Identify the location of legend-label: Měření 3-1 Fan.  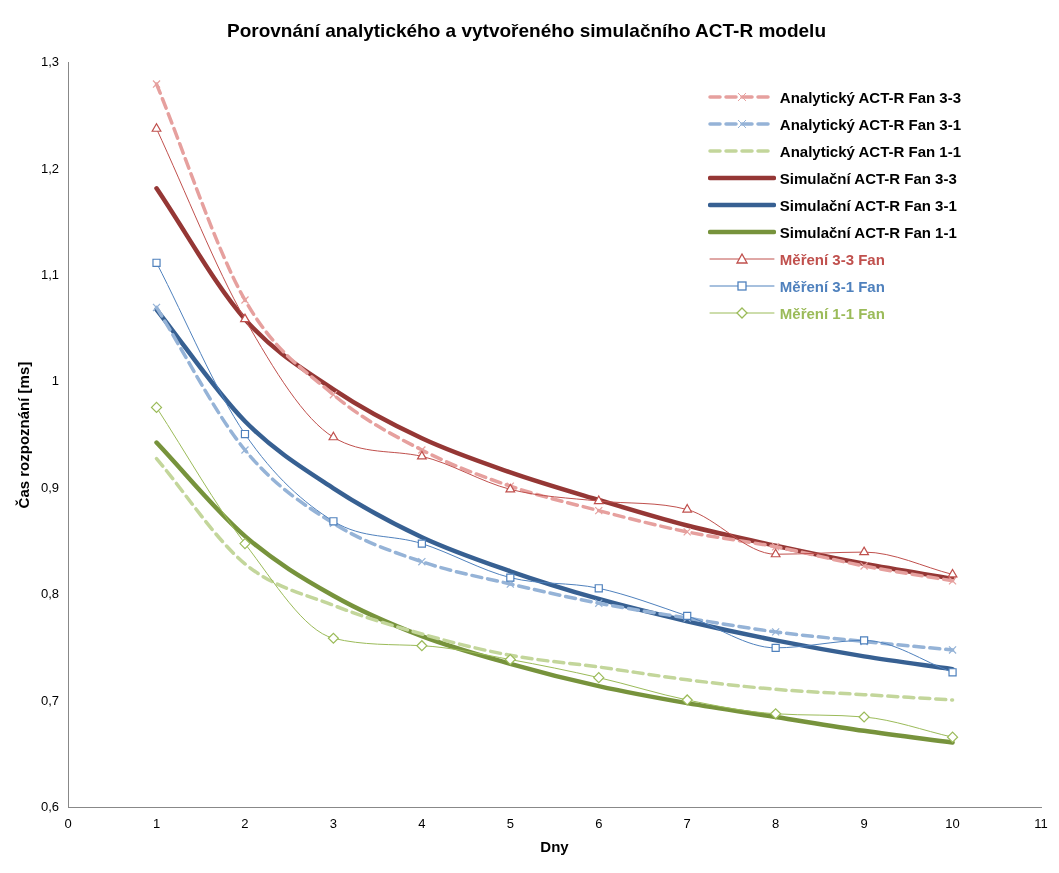
(832, 286).